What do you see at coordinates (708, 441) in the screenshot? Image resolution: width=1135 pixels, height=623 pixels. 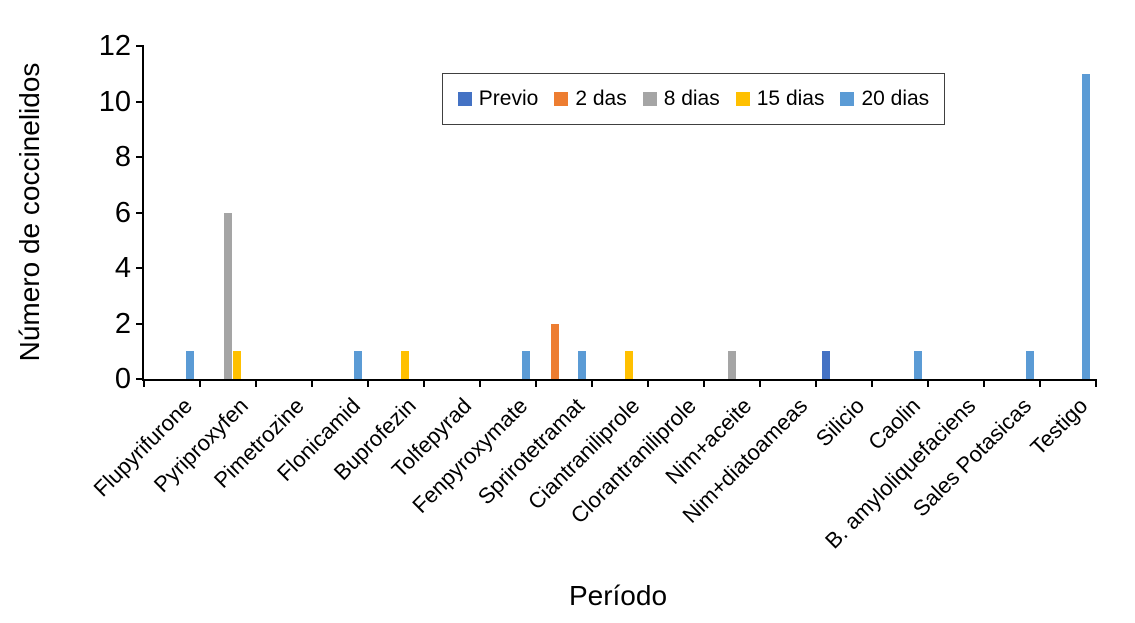 I see `x-category-label: Nim+aceite` at bounding box center [708, 441].